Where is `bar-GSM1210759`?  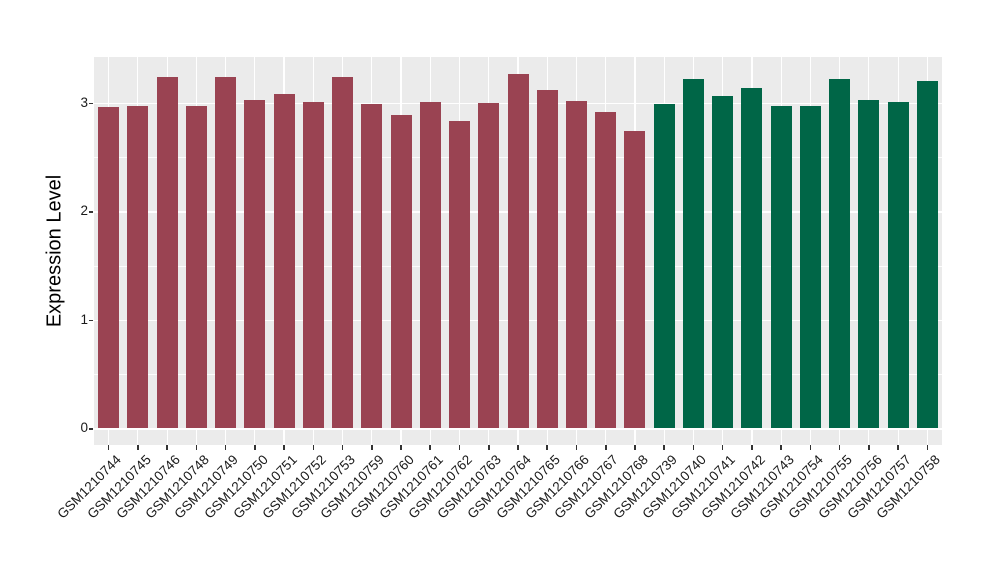
bar-GSM1210759 is located at coordinates (372, 266).